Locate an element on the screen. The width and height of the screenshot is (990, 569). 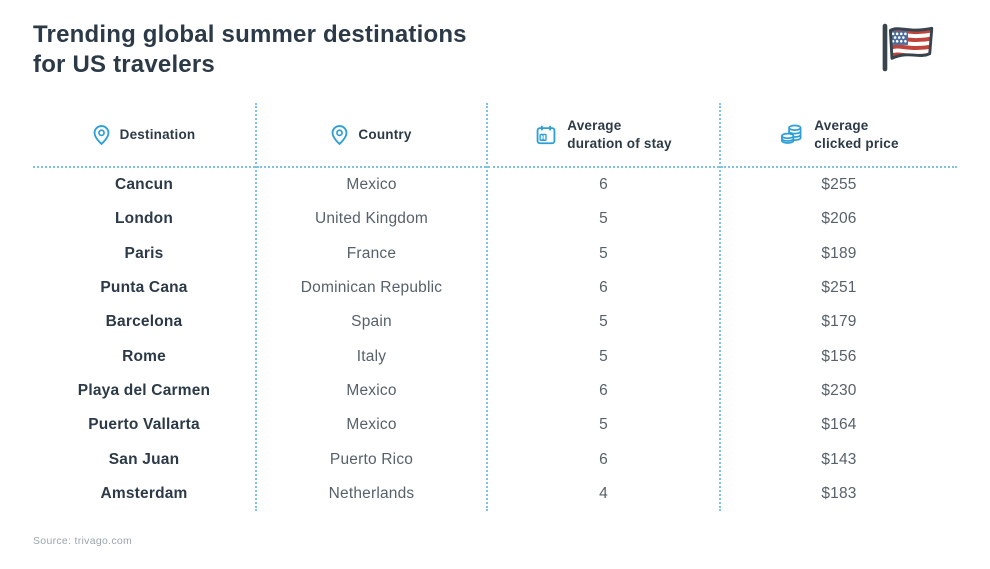
column-header-label: Country is located at coordinates (385, 134).